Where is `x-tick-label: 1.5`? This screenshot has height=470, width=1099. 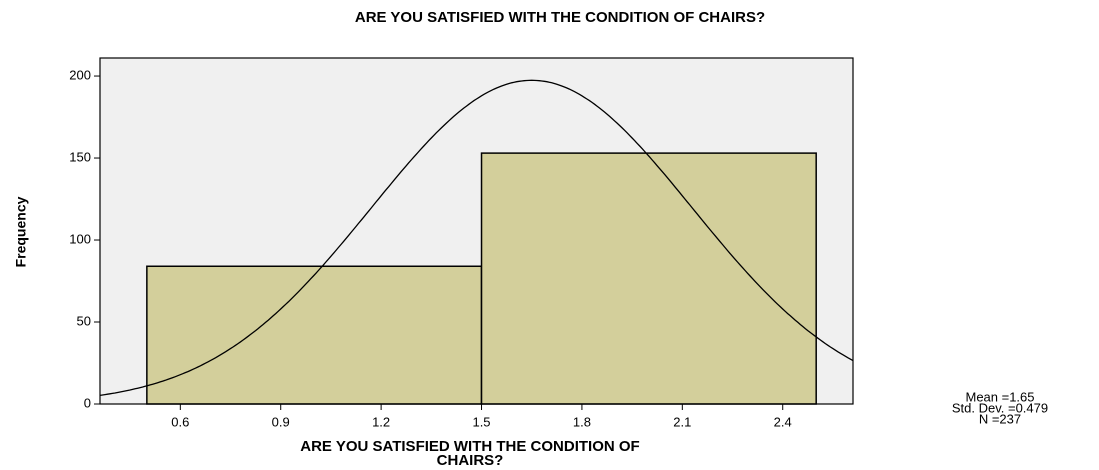
x-tick-label: 1.5 is located at coordinates (481, 421).